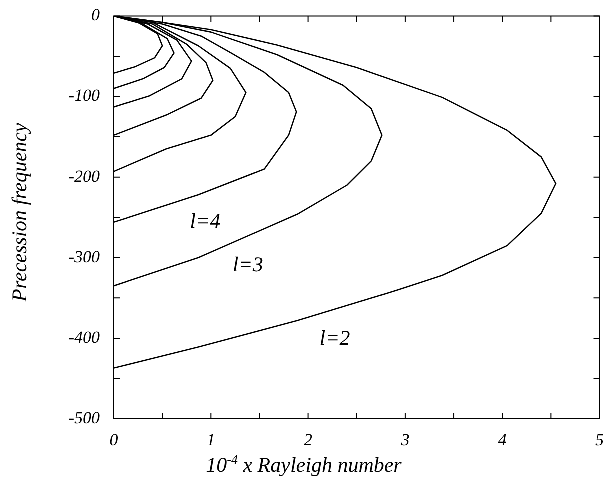  Describe the element at coordinates (405, 440) in the screenshot. I see `x-tick-label: 3` at that location.